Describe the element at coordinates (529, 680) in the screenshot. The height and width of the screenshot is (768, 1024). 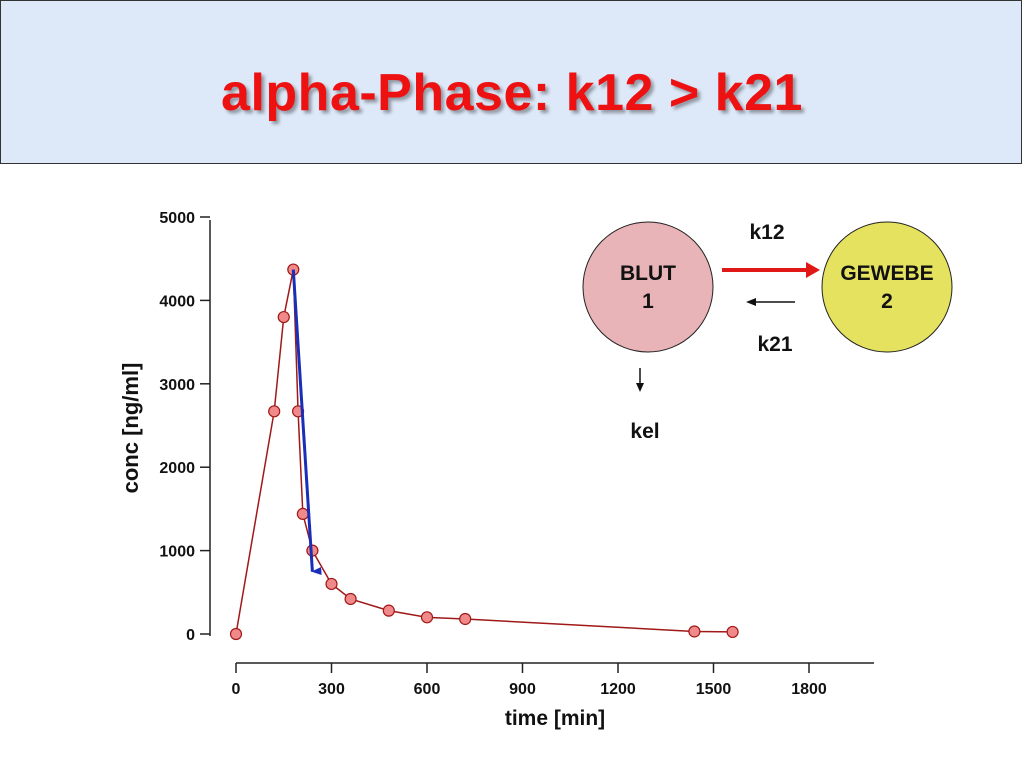
I see `x-ticks: 0 300 600 900 1200 1500 1800` at that location.